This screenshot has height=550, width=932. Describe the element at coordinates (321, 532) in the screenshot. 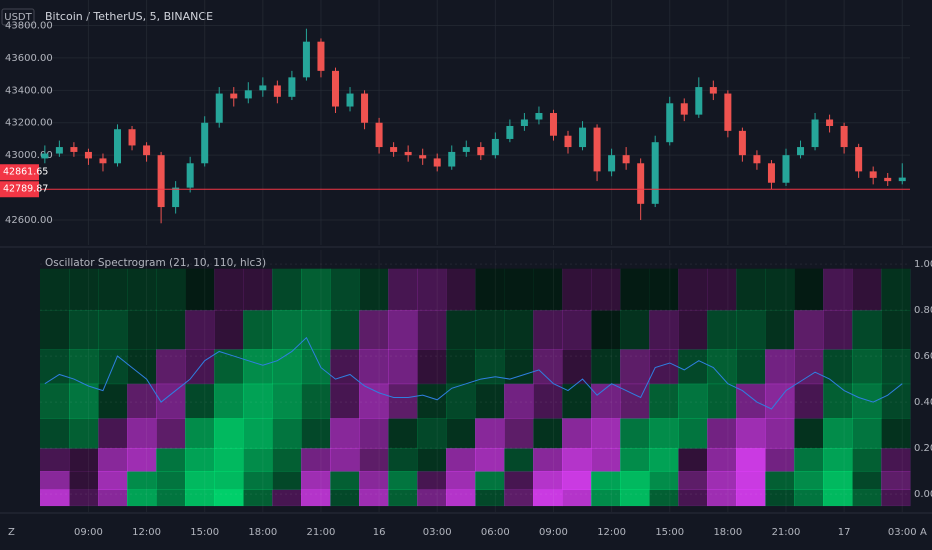

I see `x-tick-label: 21:00` at that location.